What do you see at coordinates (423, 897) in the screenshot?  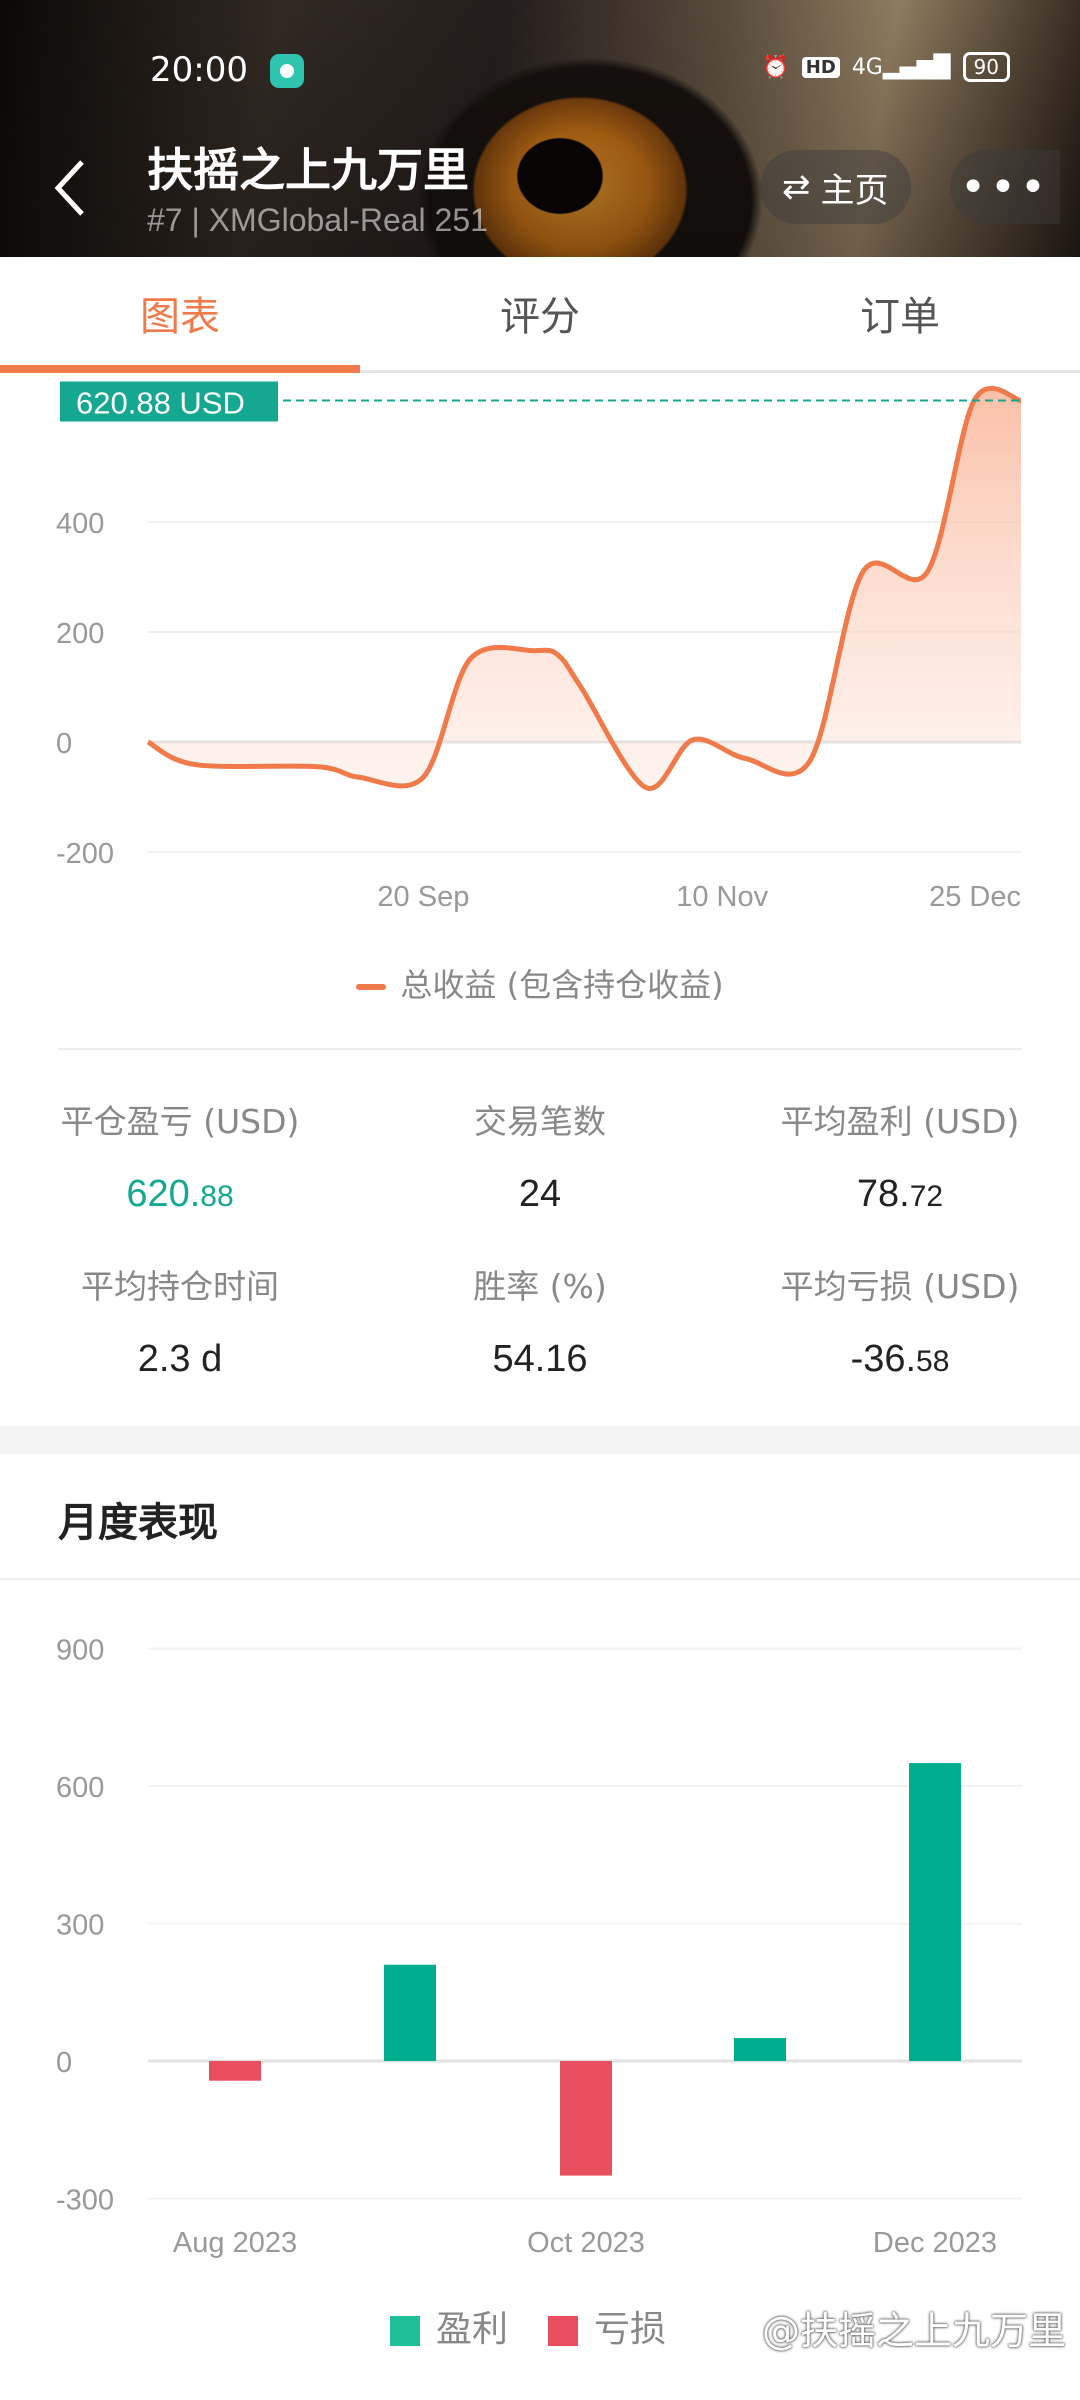 I see `x-tick-label: 20 Sep` at bounding box center [423, 897].